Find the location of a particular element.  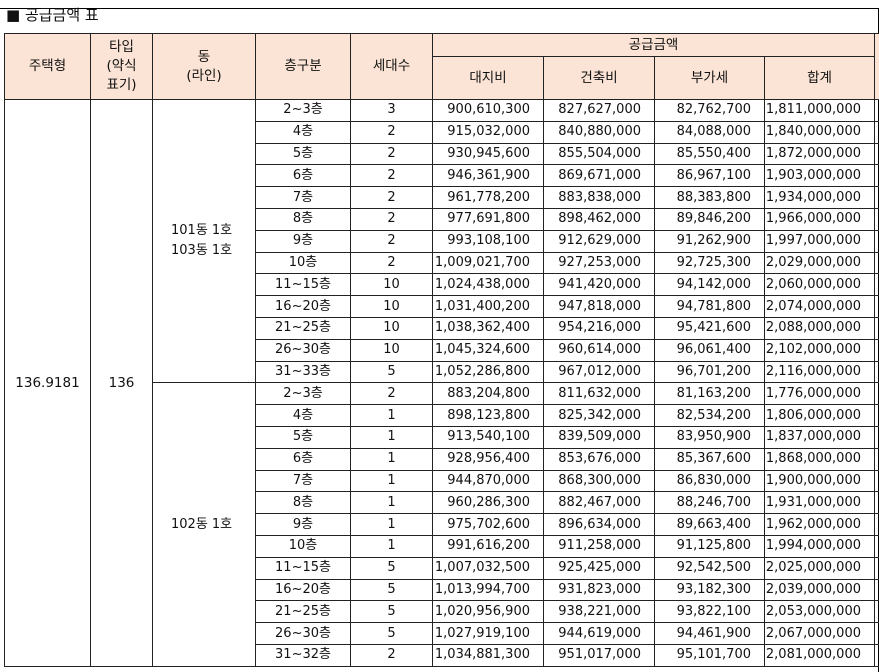

total-cell: 1,903,000,000 is located at coordinates (819, 176).